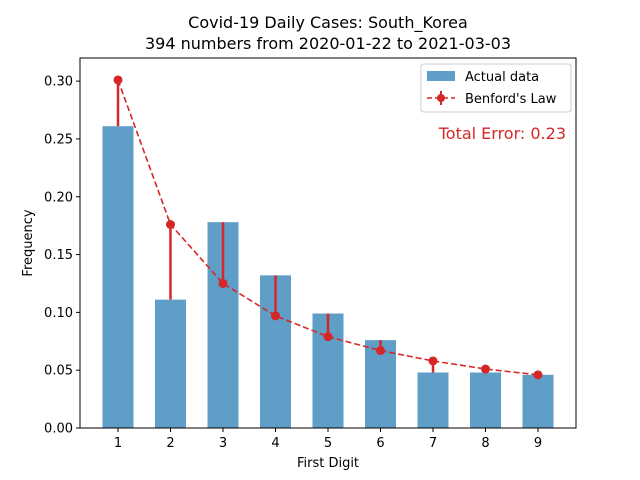  I want to click on legend-label-benford: Benford's Law, so click(511, 99).